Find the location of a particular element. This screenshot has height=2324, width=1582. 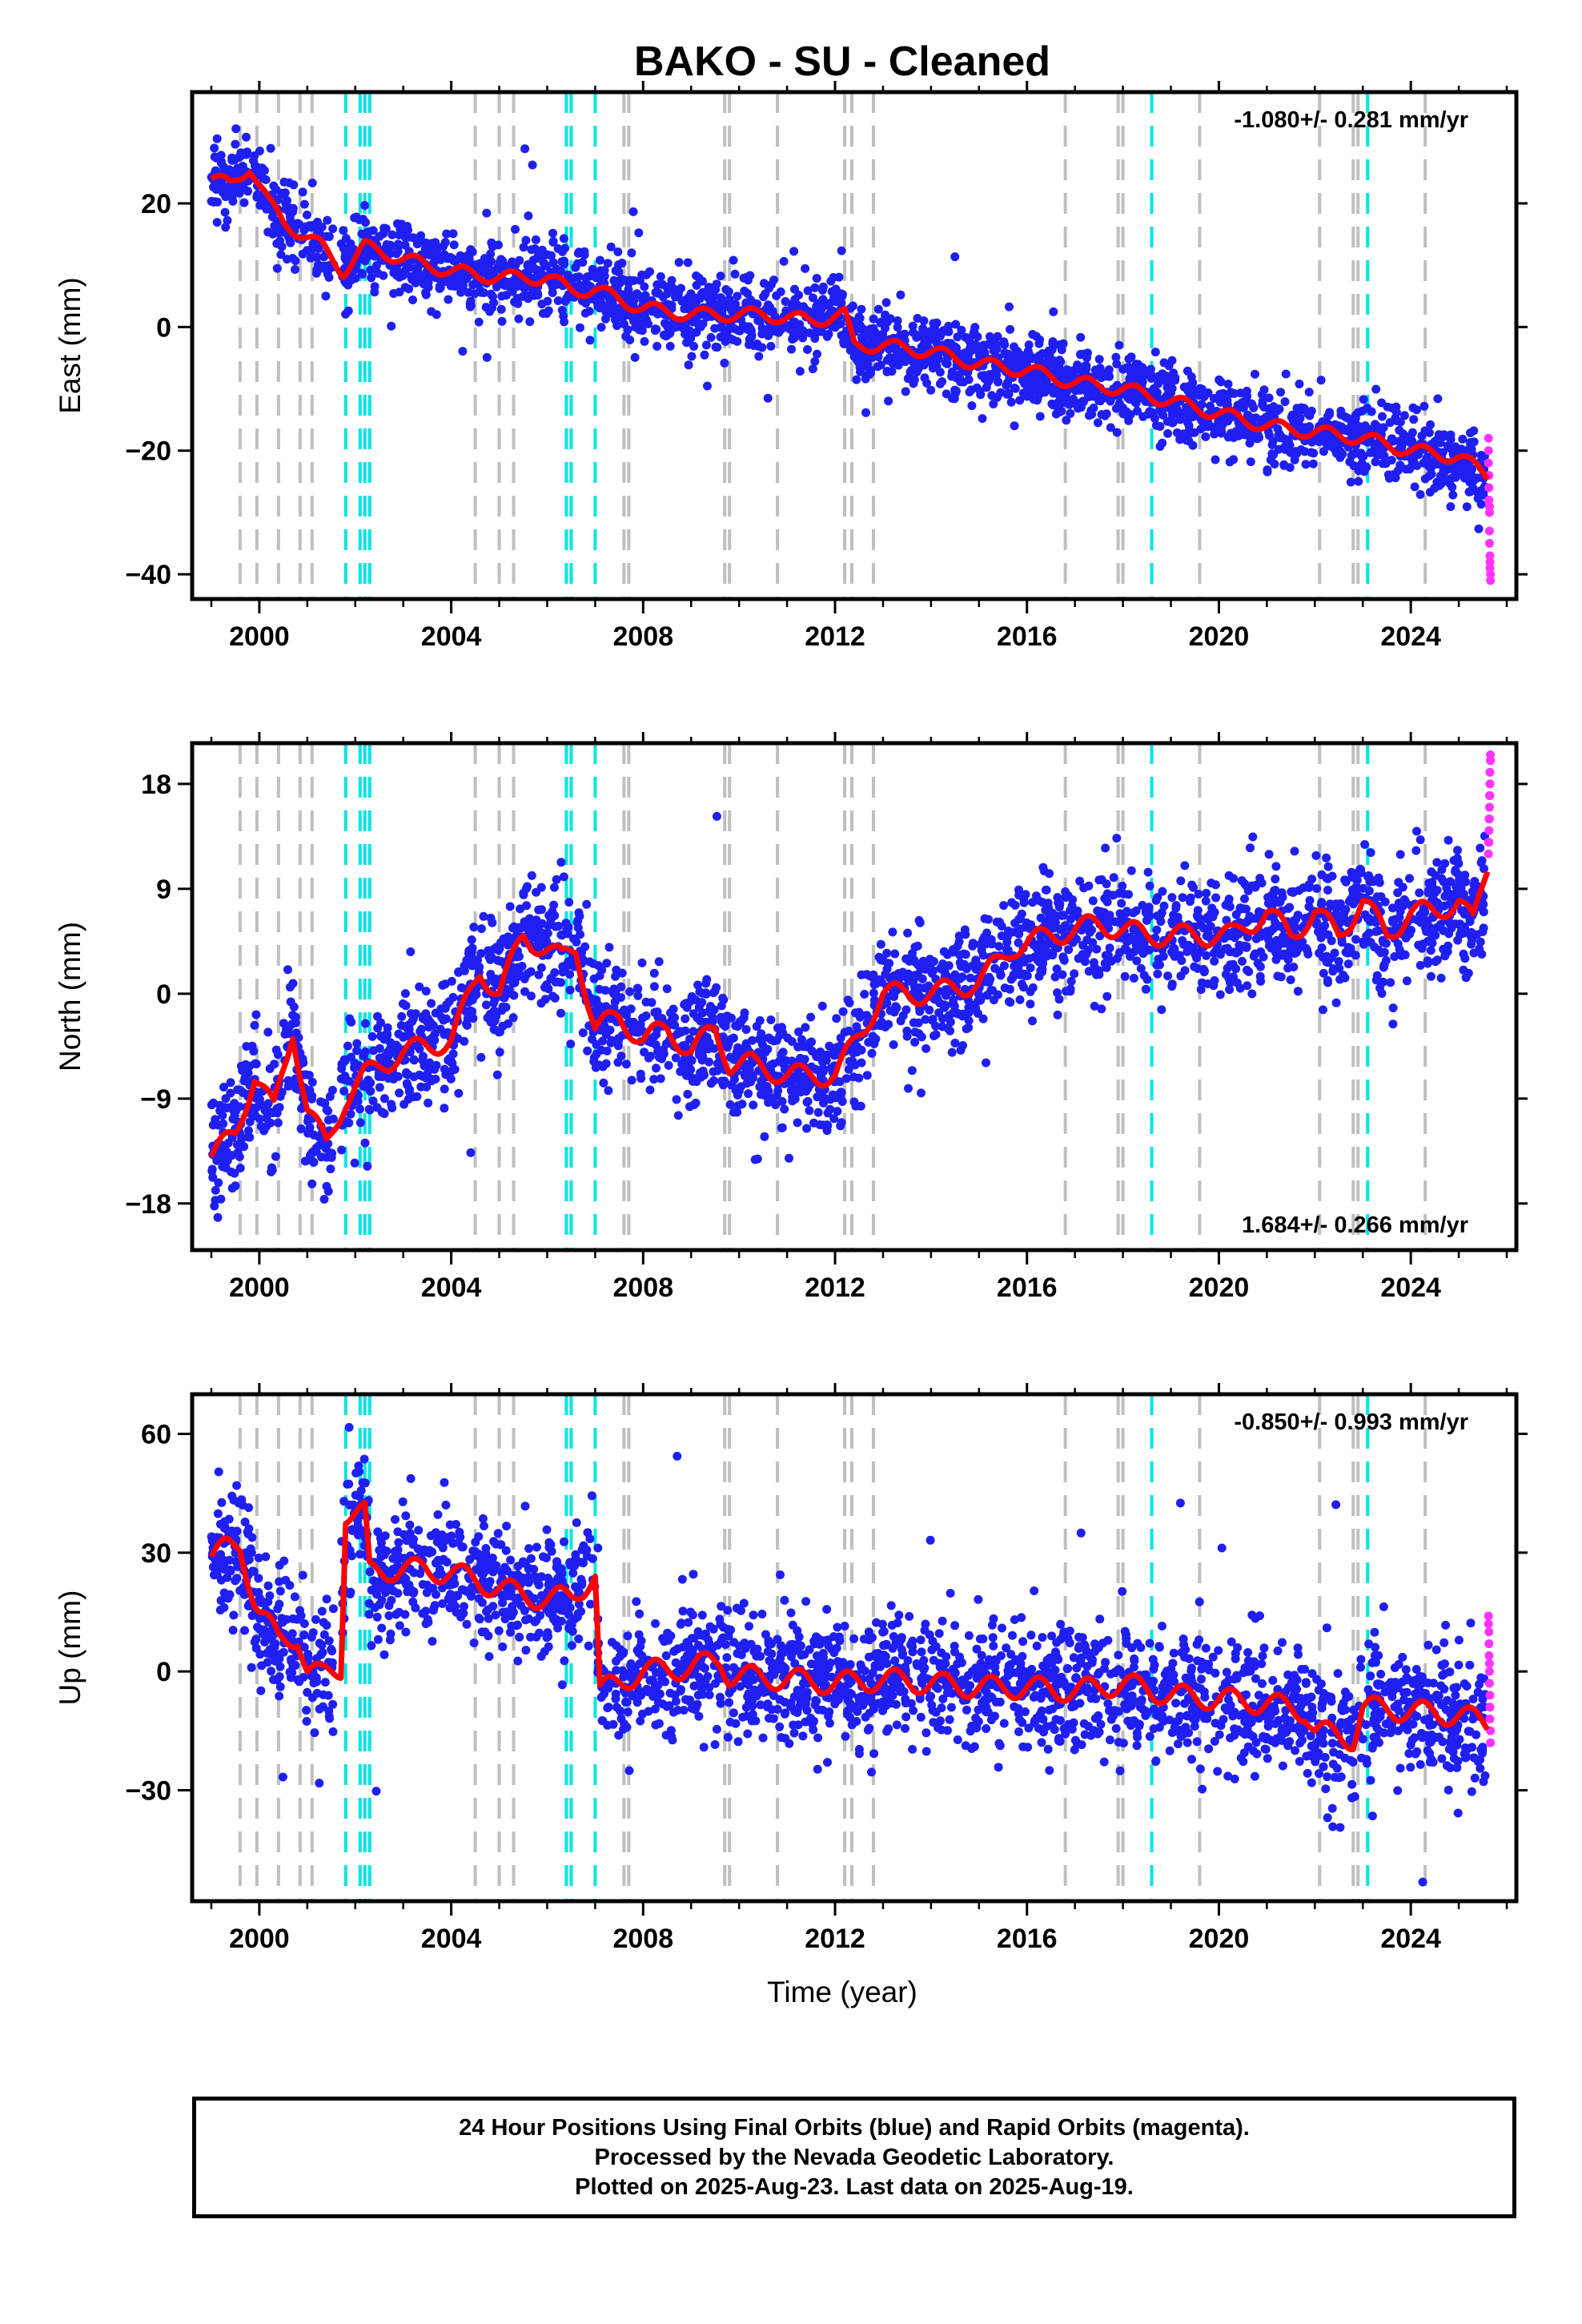

x-tick-label: 2012 is located at coordinates (835, 636).